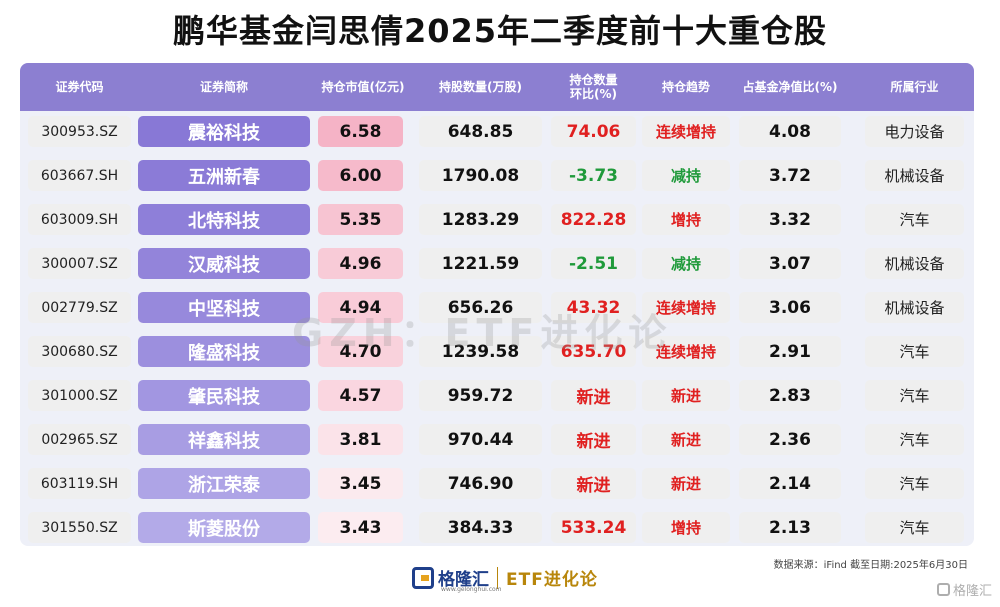 The height and width of the screenshot is (607, 1000). Describe the element at coordinates (480, 351) in the screenshot. I see `cell-quantity: 1239.58` at that location.